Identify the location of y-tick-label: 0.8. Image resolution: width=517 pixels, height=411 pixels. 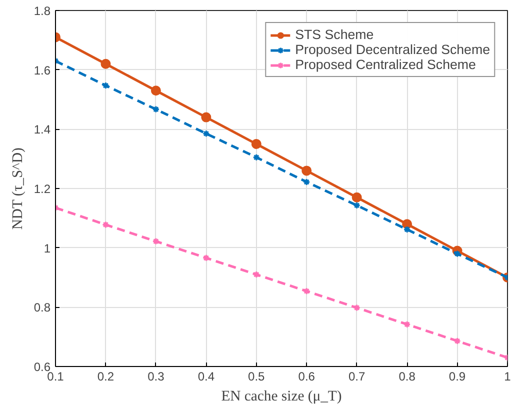
(42, 307).